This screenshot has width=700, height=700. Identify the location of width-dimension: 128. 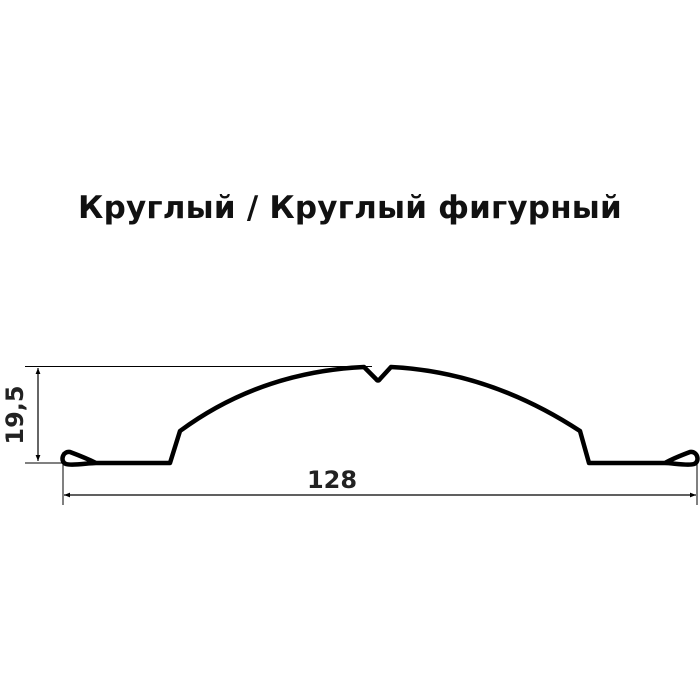
(380, 478).